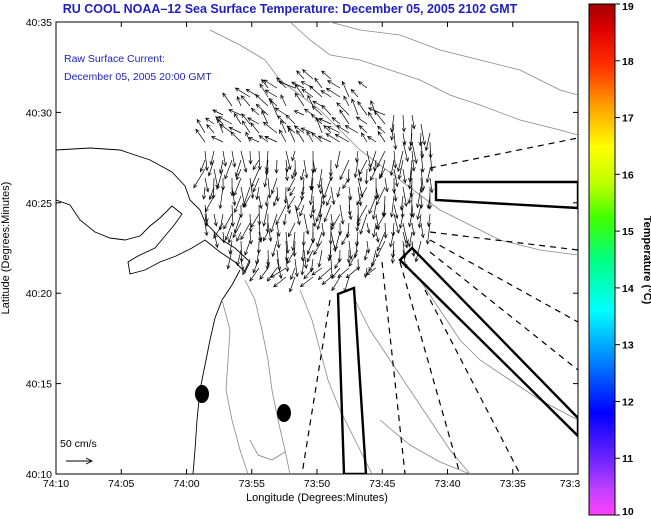 The height and width of the screenshot is (519, 651). Describe the element at coordinates (628, 512) in the screenshot. I see `colorbar-tick-label: 10` at that location.